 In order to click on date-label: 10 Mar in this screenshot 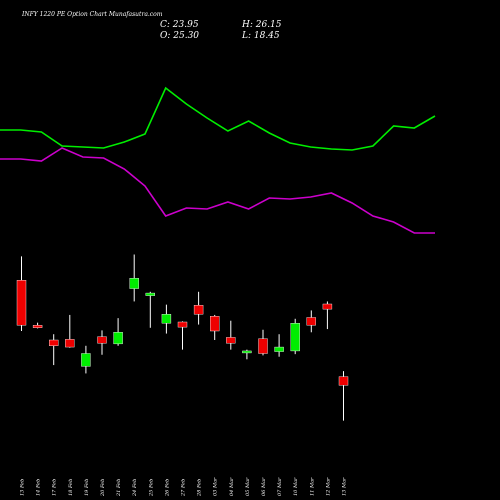, I will do `click(296, 486)`.